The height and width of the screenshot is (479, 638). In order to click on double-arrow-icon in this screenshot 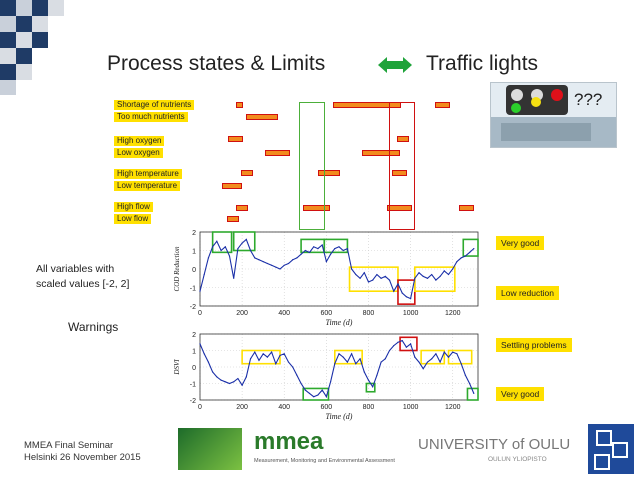, I will do `click(395, 65)`.